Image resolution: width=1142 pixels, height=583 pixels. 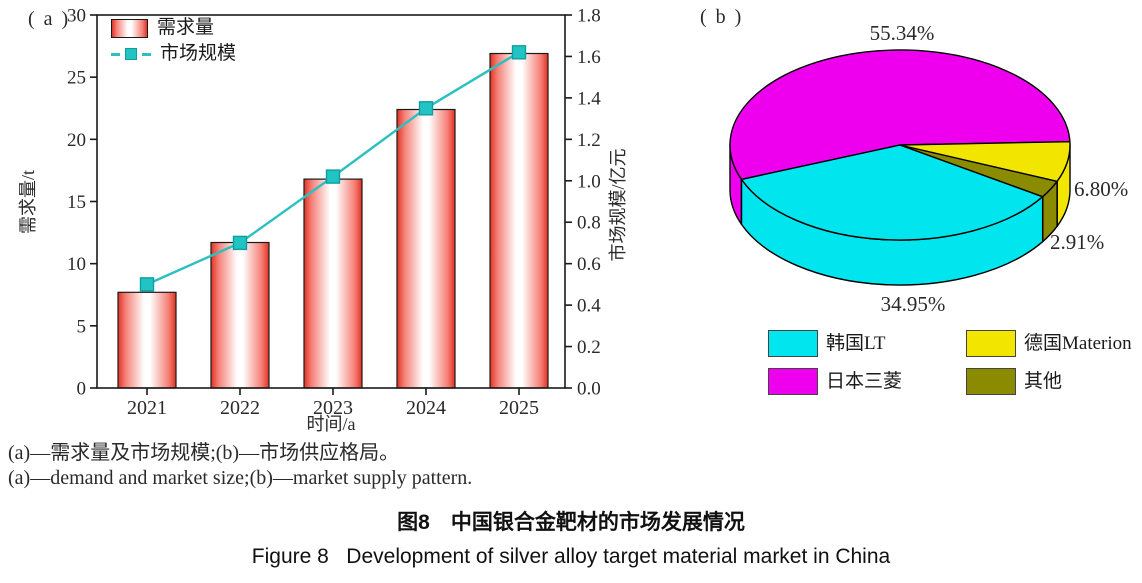 What do you see at coordinates (902, 33) in the screenshot?
I see `japan-mitsubishi-pct: 55.34%` at bounding box center [902, 33].